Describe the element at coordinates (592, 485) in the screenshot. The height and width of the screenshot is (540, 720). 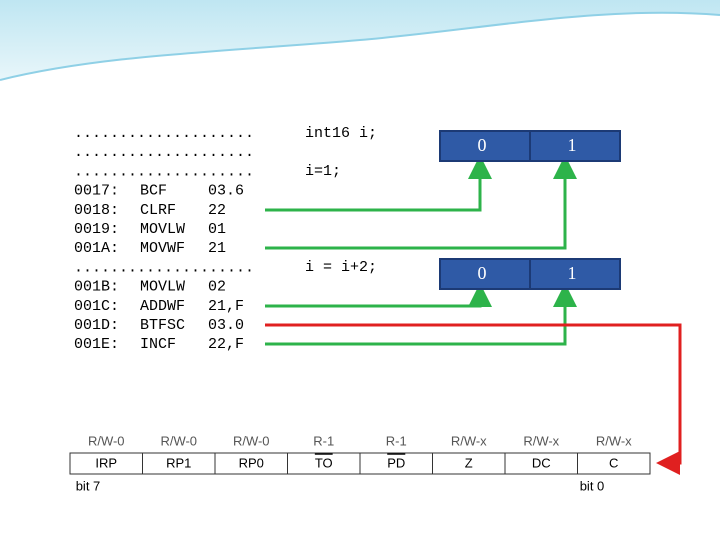
I see `bit-low: bit 0` at that location.